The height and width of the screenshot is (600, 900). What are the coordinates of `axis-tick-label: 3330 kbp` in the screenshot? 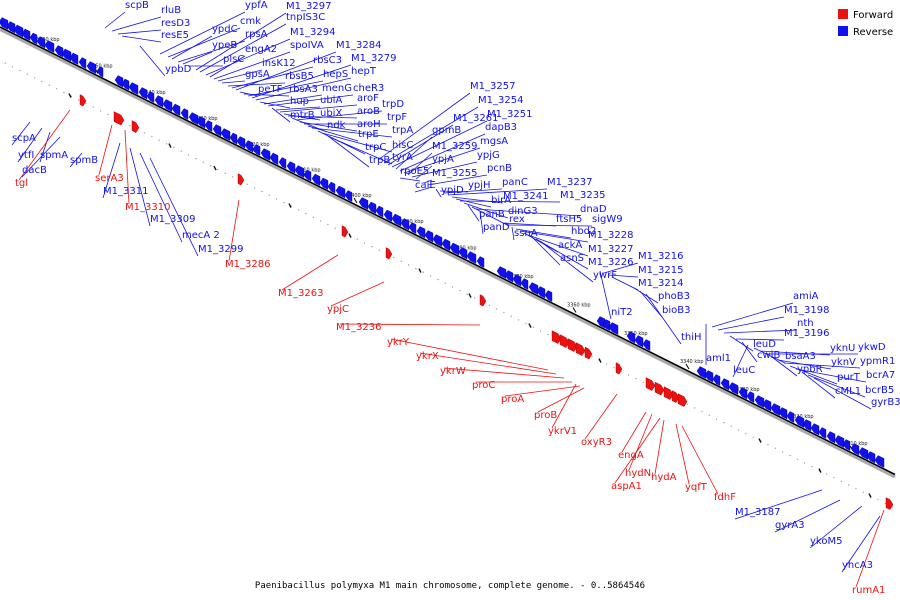 It's located at (748, 390).